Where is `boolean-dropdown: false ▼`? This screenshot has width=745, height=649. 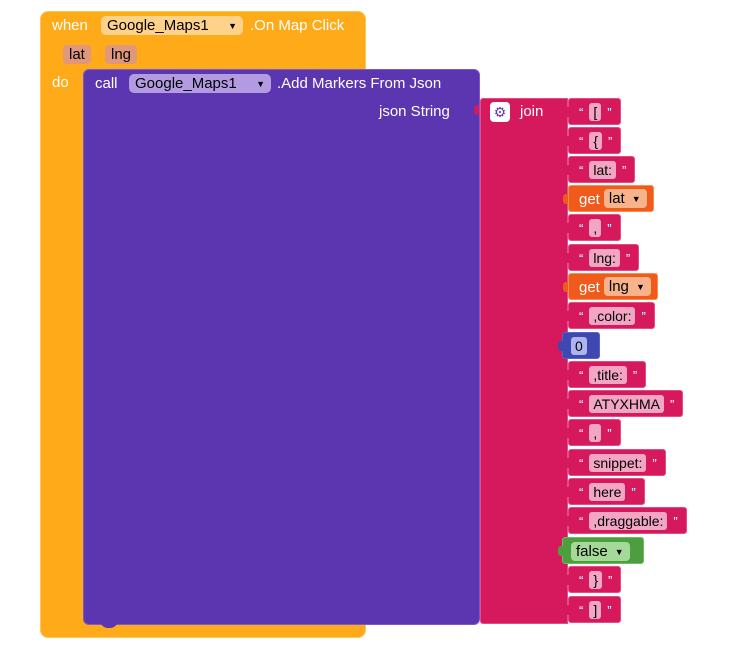
boolean-dropdown: false ▼ is located at coordinates (600, 551).